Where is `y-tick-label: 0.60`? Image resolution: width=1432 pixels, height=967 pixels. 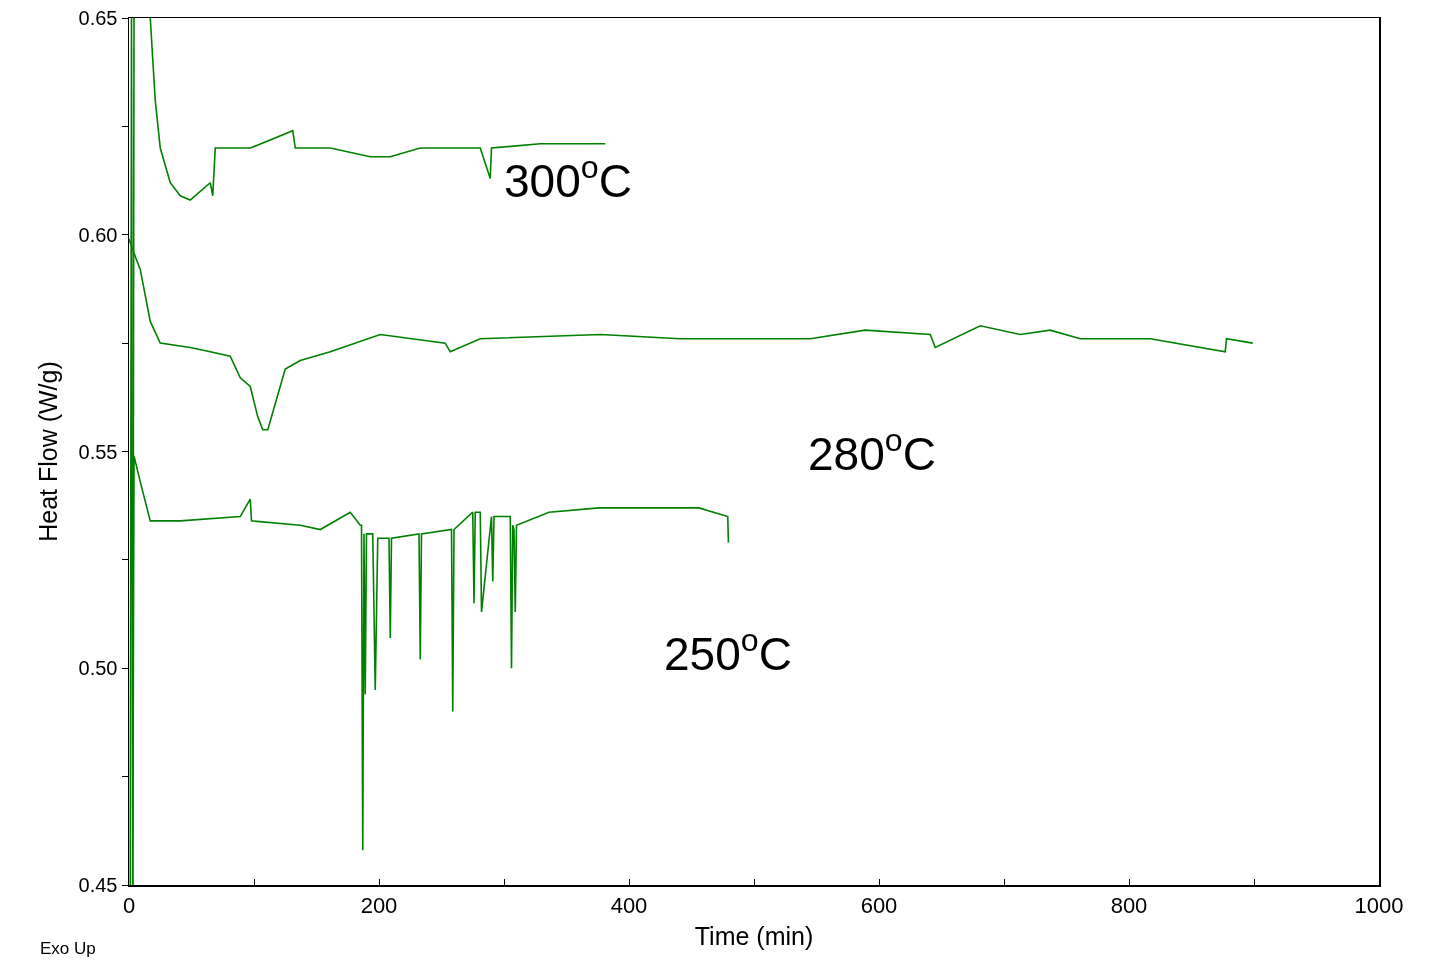 y-tick-label: 0.60 is located at coordinates (98, 234).